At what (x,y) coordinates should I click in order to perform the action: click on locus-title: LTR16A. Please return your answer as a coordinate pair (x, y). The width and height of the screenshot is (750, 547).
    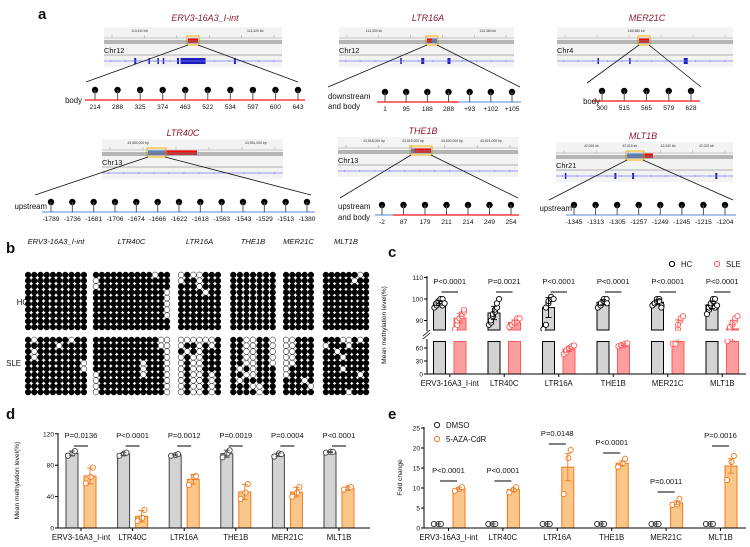
    Looking at the image, I should click on (428, 18).